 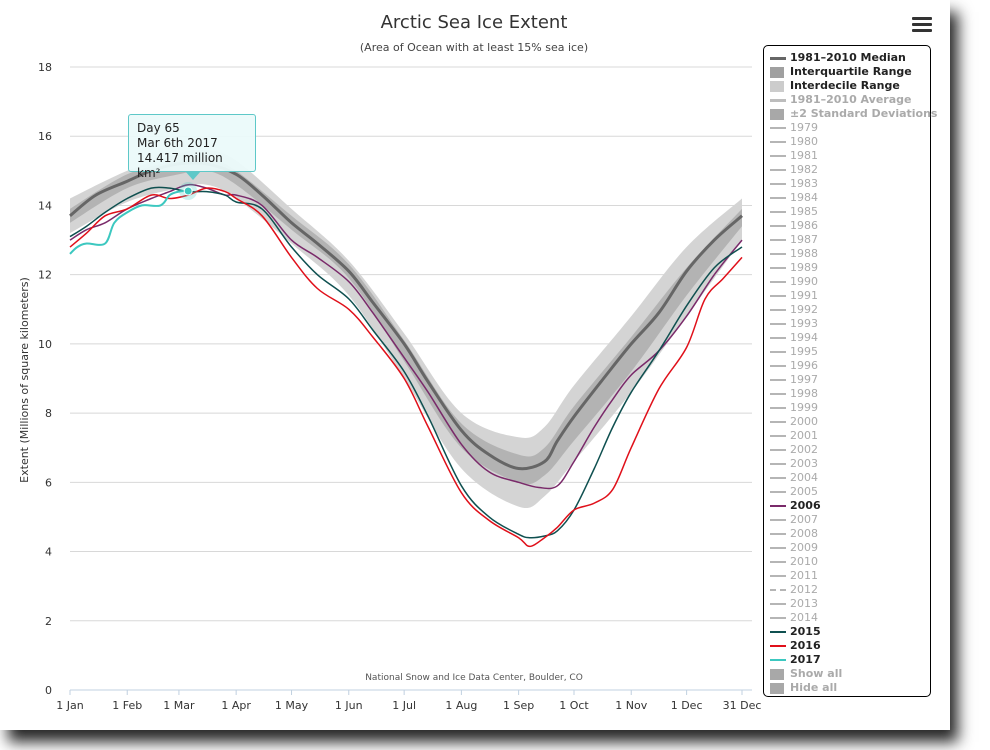 What do you see at coordinates (804, 155) in the screenshot?
I see `legend-label: 1981` at bounding box center [804, 155].